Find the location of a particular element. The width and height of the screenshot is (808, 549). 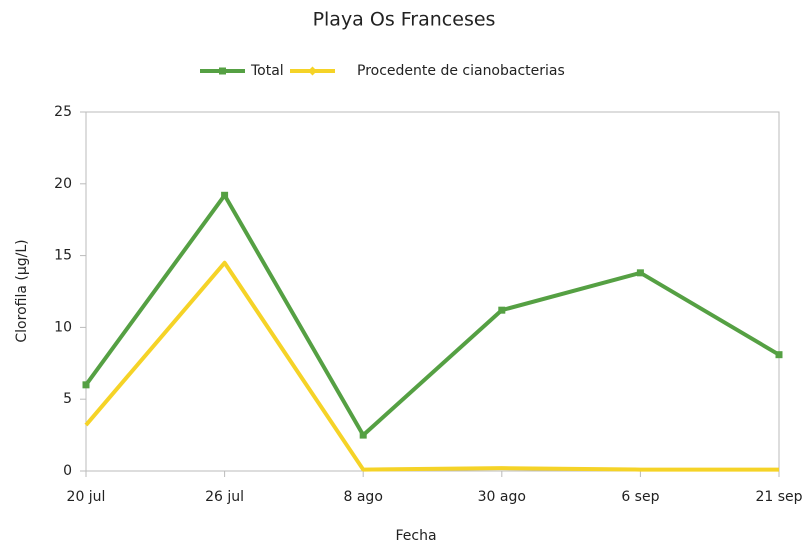

chart-title: Playa Os Franceses is located at coordinates (404, 20).